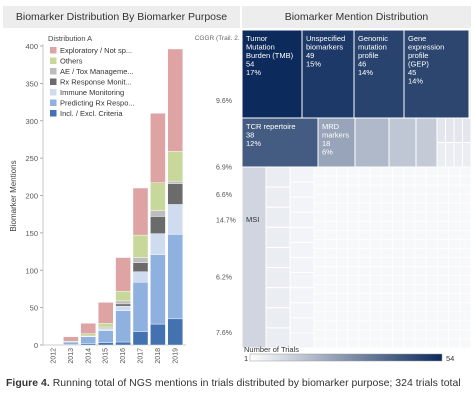 Image resolution: width=474 pixels, height=400 pixels. What do you see at coordinates (175, 356) in the screenshot?
I see `x-tick-label: 2019` at bounding box center [175, 356].